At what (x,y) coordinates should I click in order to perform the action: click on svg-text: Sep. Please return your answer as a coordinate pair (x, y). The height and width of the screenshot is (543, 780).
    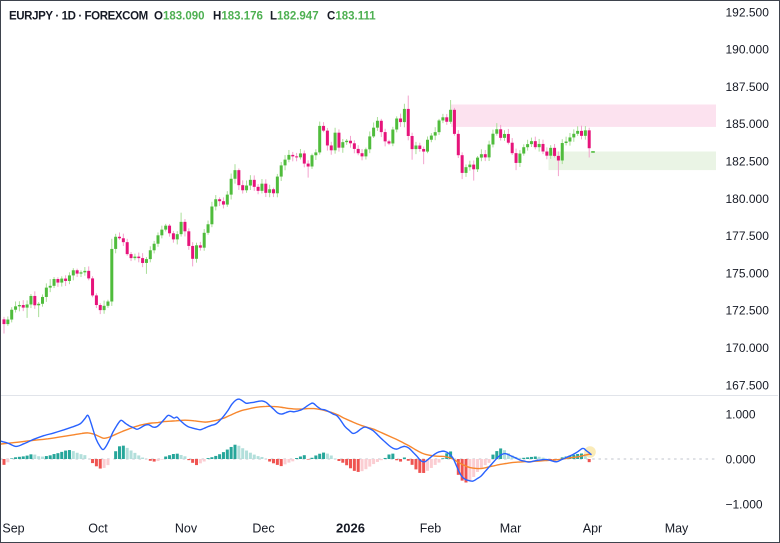
    Looking at the image, I should click on (13, 528).